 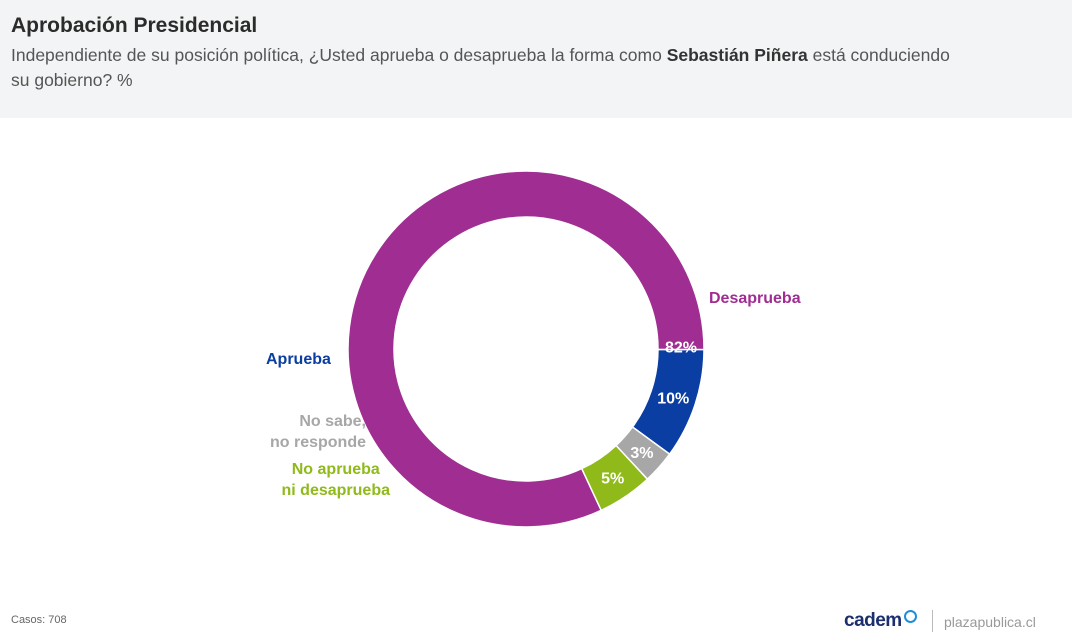 What do you see at coordinates (134, 25) in the screenshot?
I see `page-title: Aprobación Presidencial` at bounding box center [134, 25].